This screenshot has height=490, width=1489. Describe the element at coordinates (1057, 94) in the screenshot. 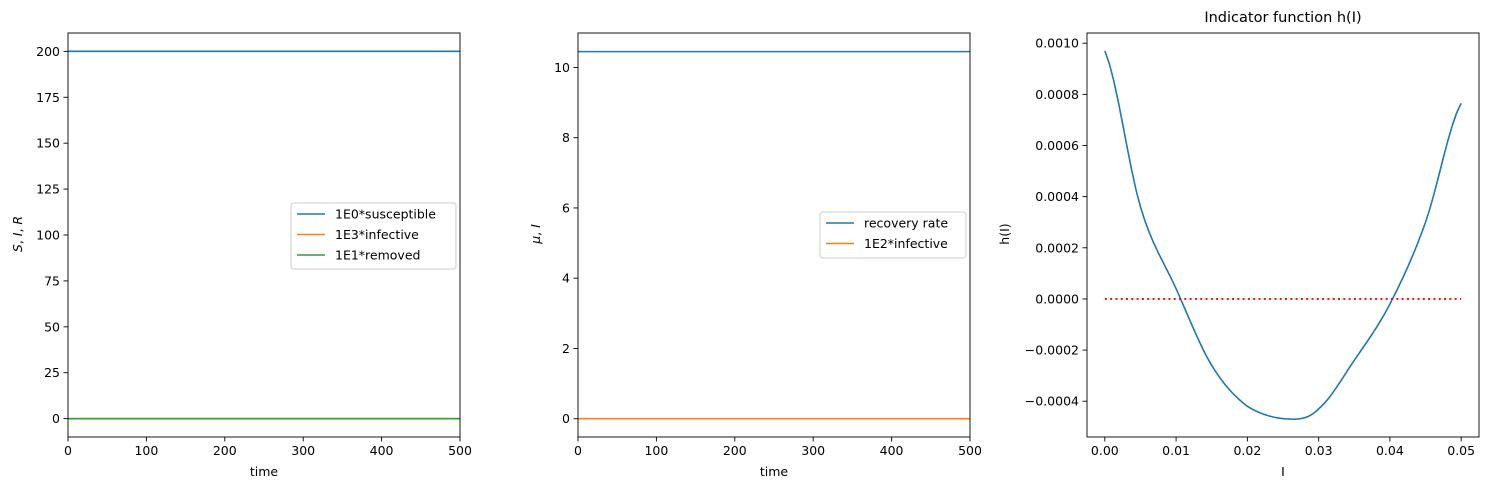

I see `y-tick-label: 0.0008` at that location.